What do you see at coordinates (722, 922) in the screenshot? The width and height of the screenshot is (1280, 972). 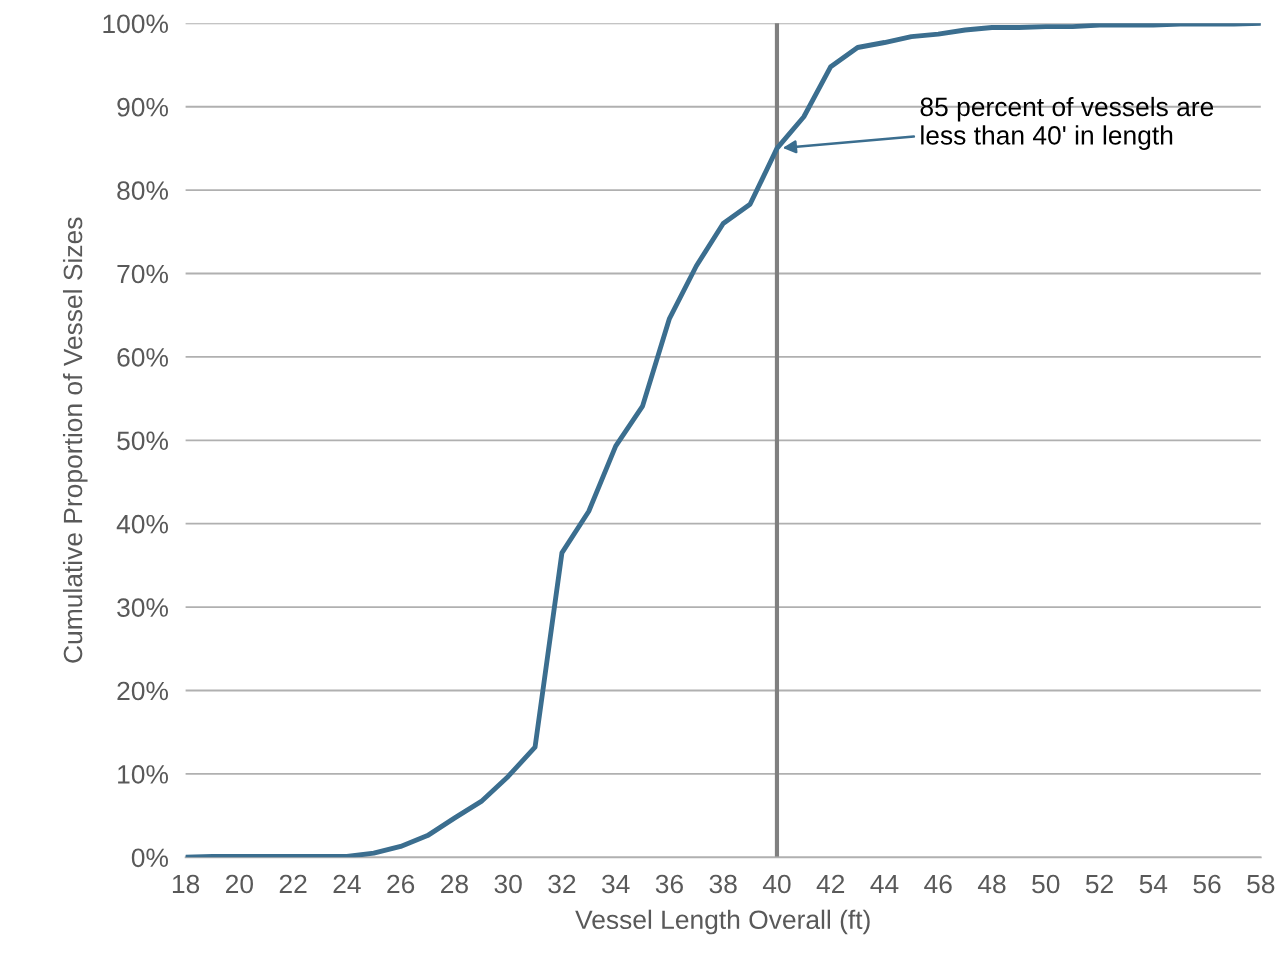 I see `x-axis-title: Vessel Length Overall (ft)` at bounding box center [722, 922].